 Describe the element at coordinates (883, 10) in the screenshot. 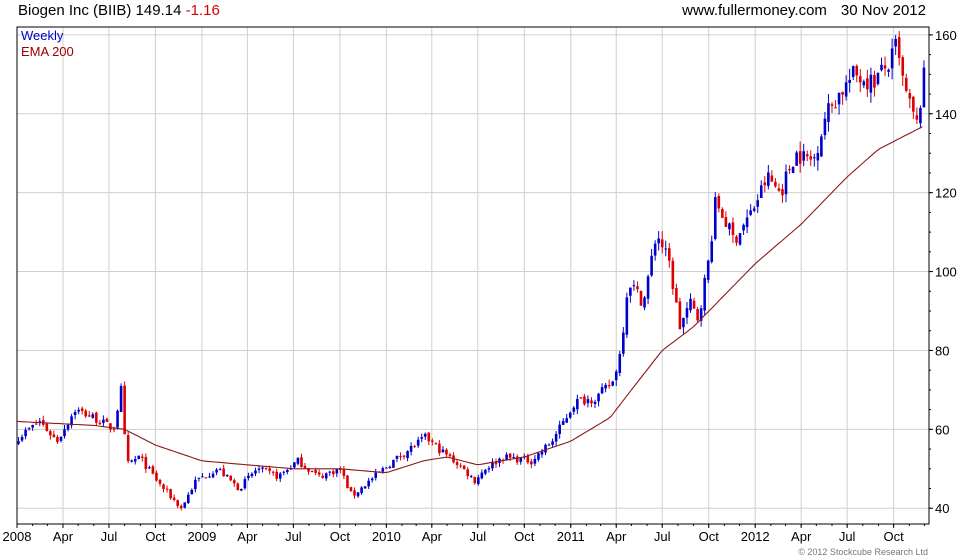

I see `chart-date: 30 Nov 2012` at that location.